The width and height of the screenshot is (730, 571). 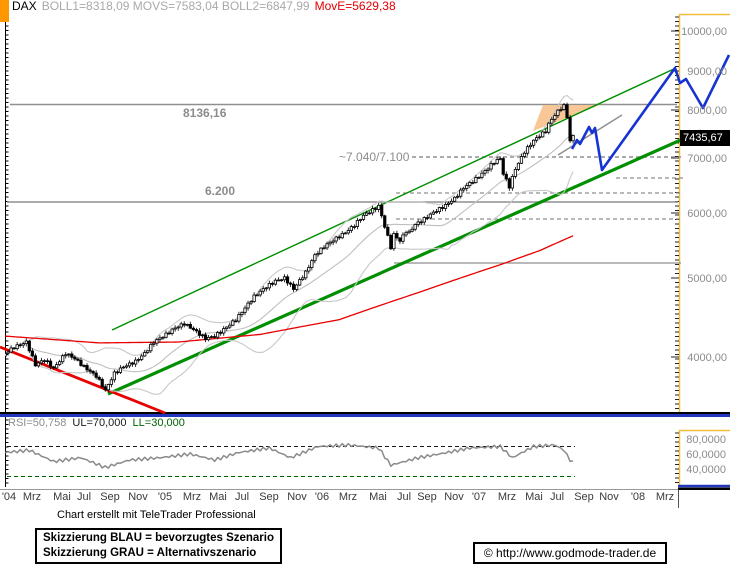 What do you see at coordinates (707, 72) in the screenshot?
I see `price-axis-label: 9000,00` at bounding box center [707, 72].